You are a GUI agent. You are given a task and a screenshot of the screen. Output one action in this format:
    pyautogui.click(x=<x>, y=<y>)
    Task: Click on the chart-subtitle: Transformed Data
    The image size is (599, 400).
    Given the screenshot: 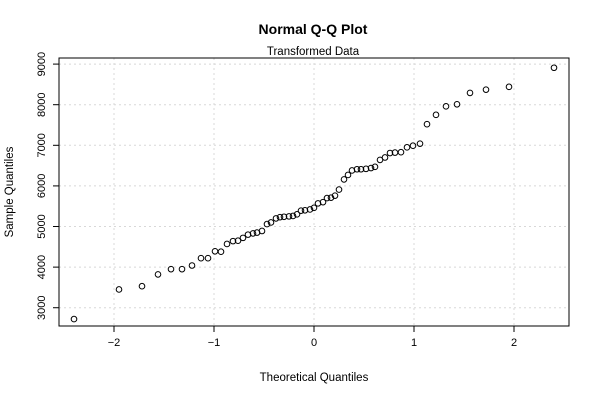 What is the action you would take?
    pyautogui.click(x=313, y=52)
    